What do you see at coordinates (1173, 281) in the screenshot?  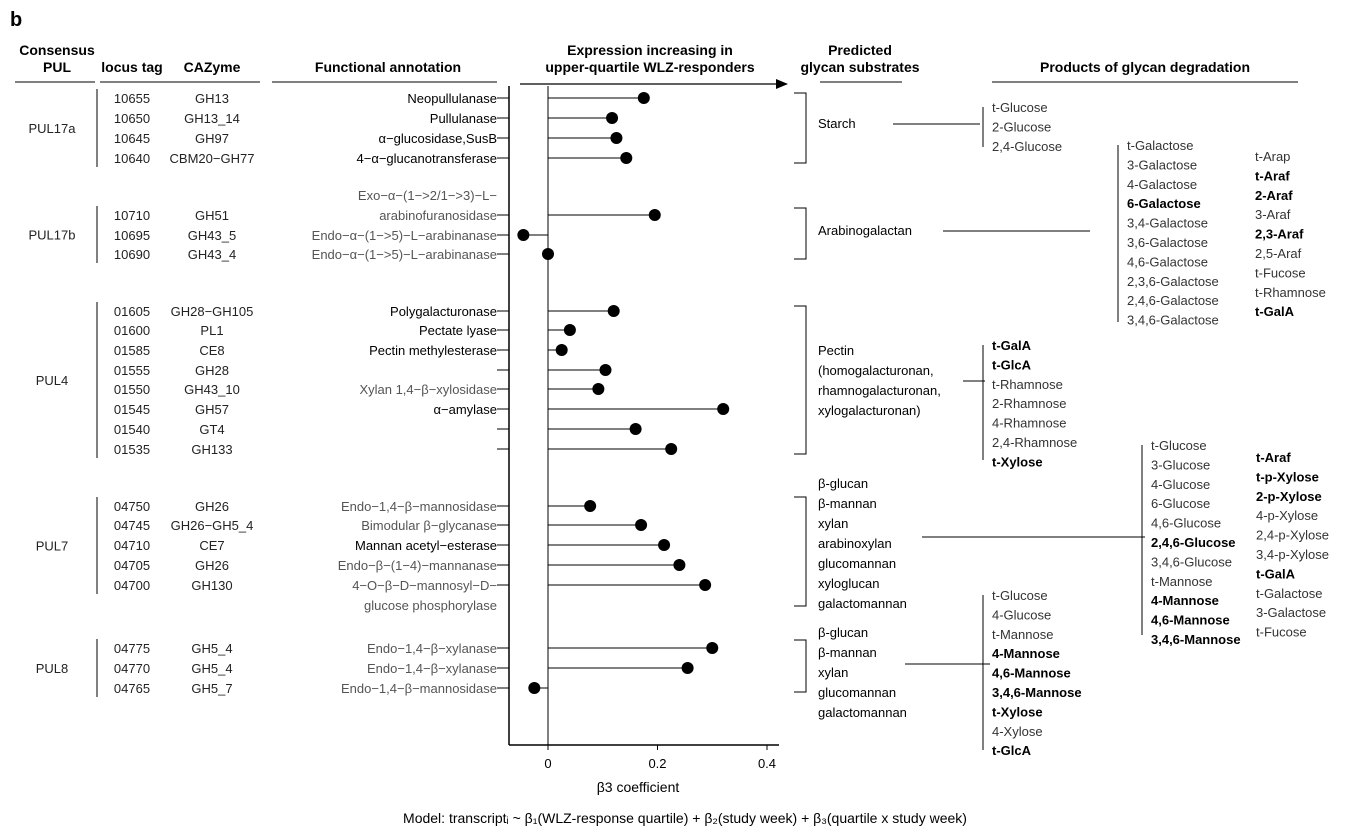 I see `product-item: 2,3,6-Galactose` at bounding box center [1173, 281].